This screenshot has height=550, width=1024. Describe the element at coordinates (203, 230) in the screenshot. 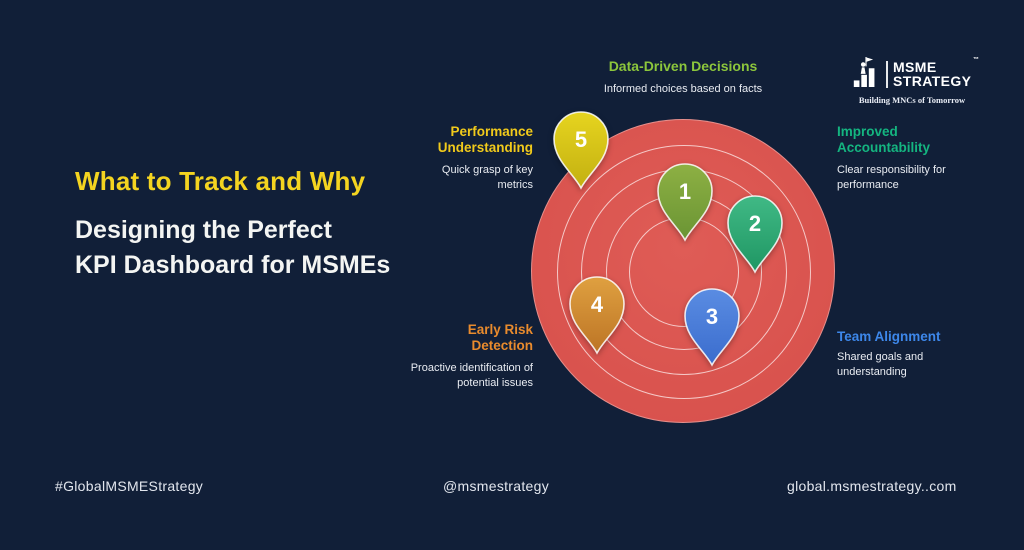

I see `page-subtitle-line1: Designing the Perfect` at that location.